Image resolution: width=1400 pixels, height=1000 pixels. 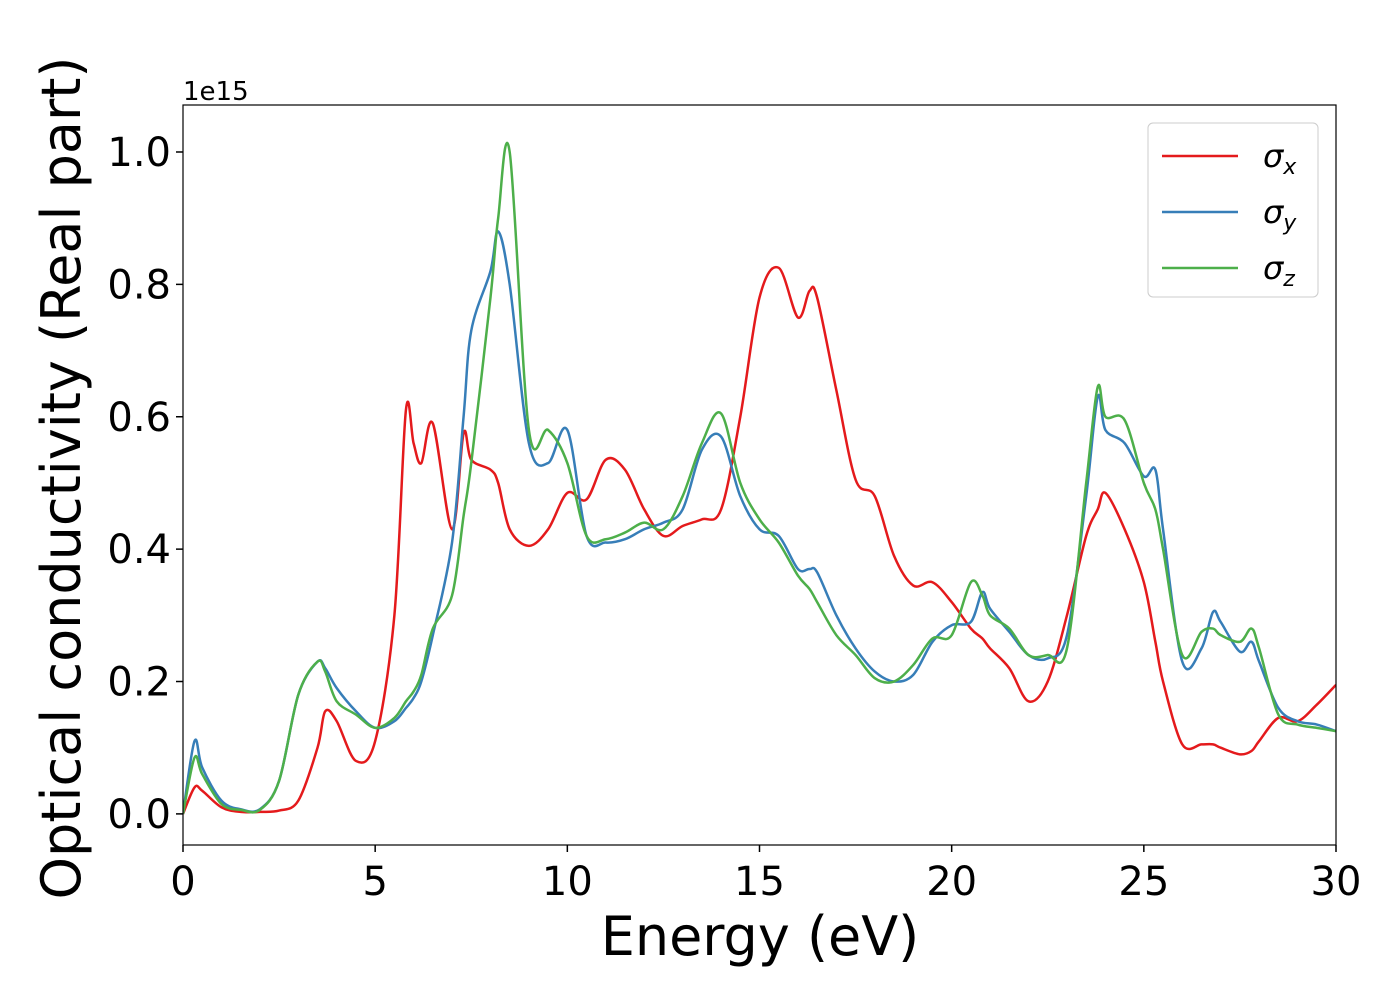 I want to click on x-axis-label: Energy (eV), so click(x=760, y=936).